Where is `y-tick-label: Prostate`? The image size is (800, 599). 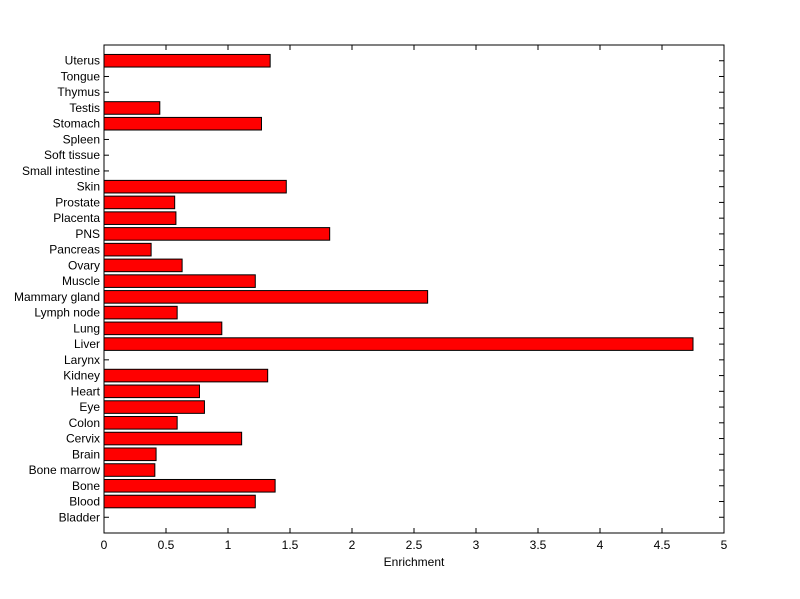
y-tick-label: Prostate is located at coordinates (77, 202).